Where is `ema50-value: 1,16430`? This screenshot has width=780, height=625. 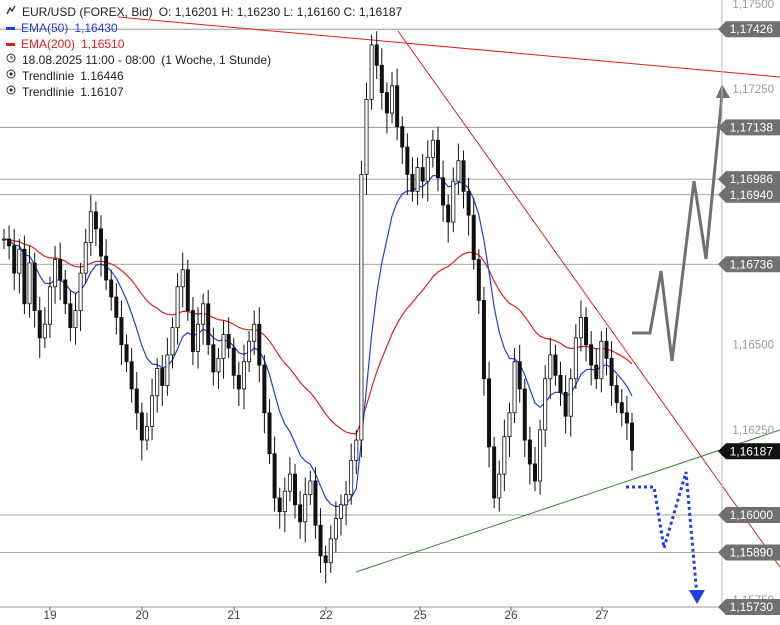
ema50-value: 1,16430 is located at coordinates (96, 28).